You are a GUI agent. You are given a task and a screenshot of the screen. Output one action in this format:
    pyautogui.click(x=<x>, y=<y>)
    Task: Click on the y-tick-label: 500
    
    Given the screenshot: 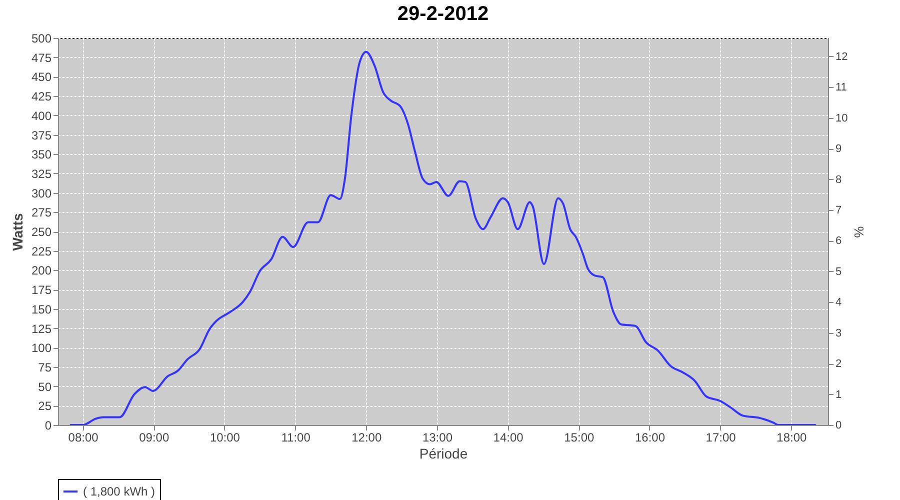 What is the action you would take?
    pyautogui.click(x=41, y=39)
    